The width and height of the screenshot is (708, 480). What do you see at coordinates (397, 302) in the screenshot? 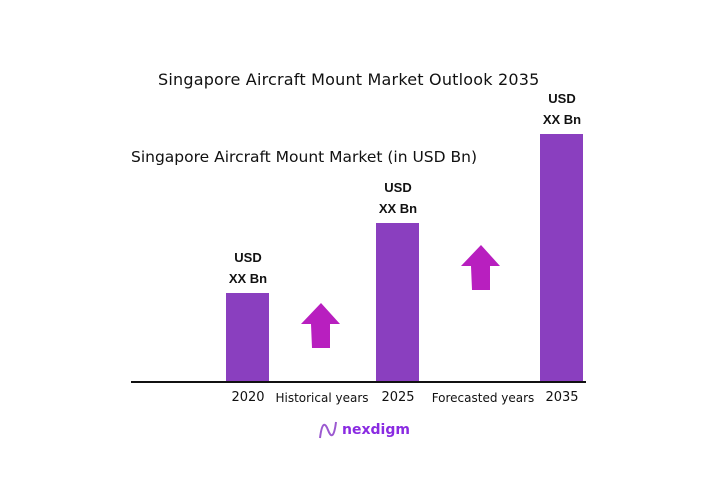
I see `bar-2025` at bounding box center [397, 302].